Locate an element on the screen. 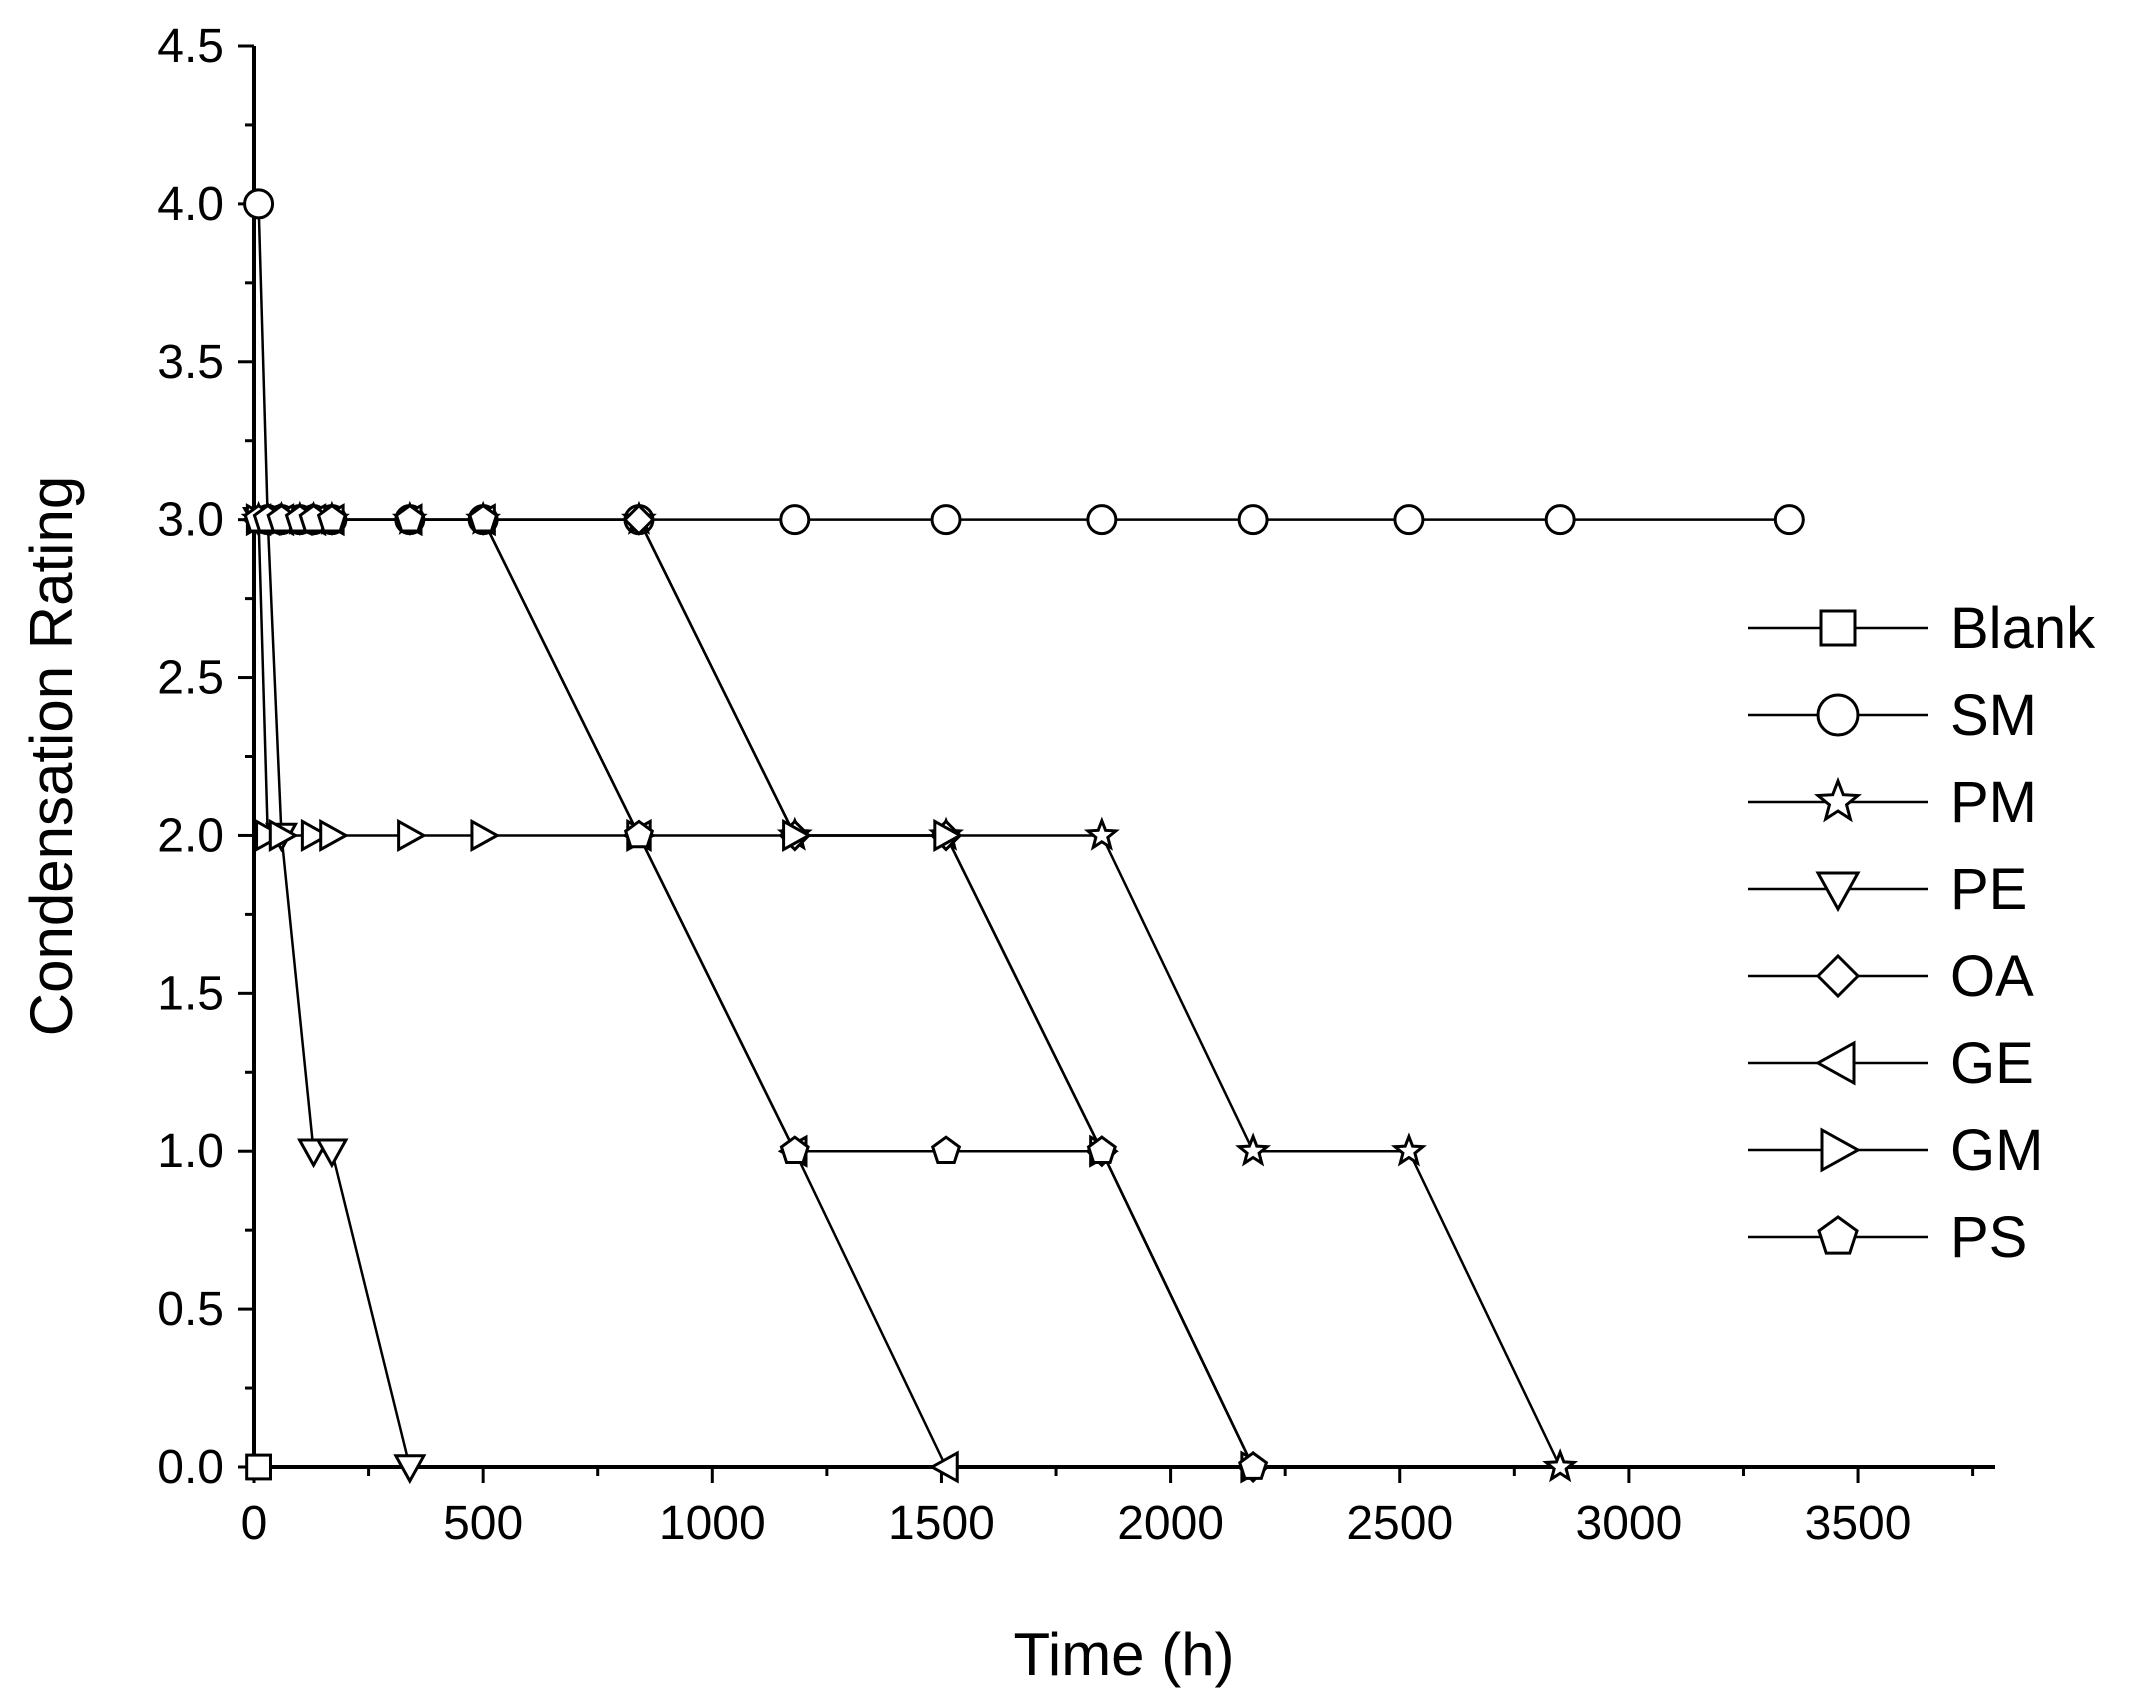  x-tick-label: 3000 is located at coordinates (1629, 1523).